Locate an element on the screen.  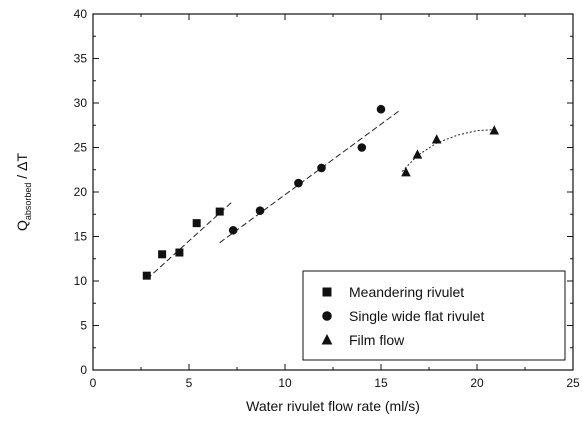
y-tick-label: 5 is located at coordinates (83, 326).